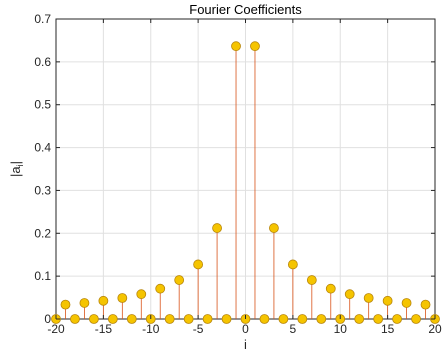 The width and height of the screenshot is (445, 354). I want to click on y-tick-label: 0.2, so click(42, 233).